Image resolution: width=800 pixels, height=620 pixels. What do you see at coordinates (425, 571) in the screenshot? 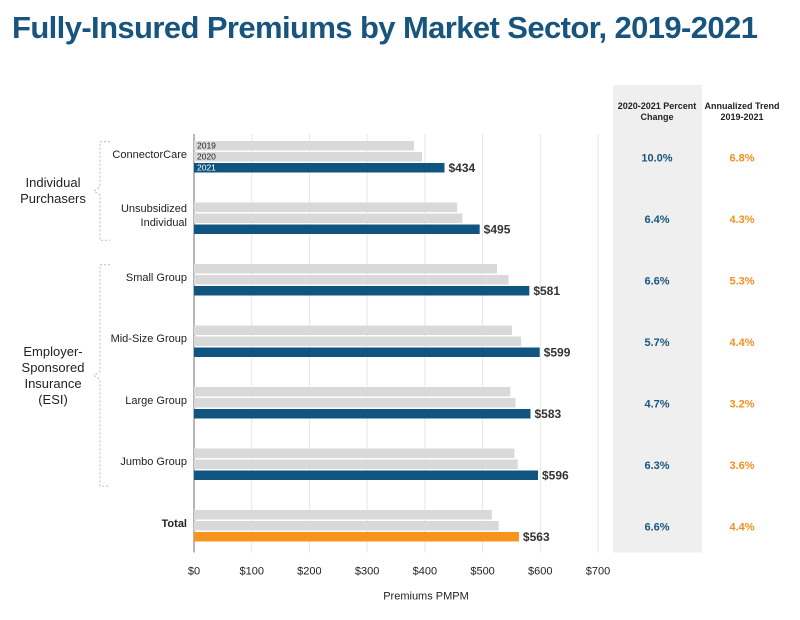
I see `x-tick-label: $400` at bounding box center [425, 571].